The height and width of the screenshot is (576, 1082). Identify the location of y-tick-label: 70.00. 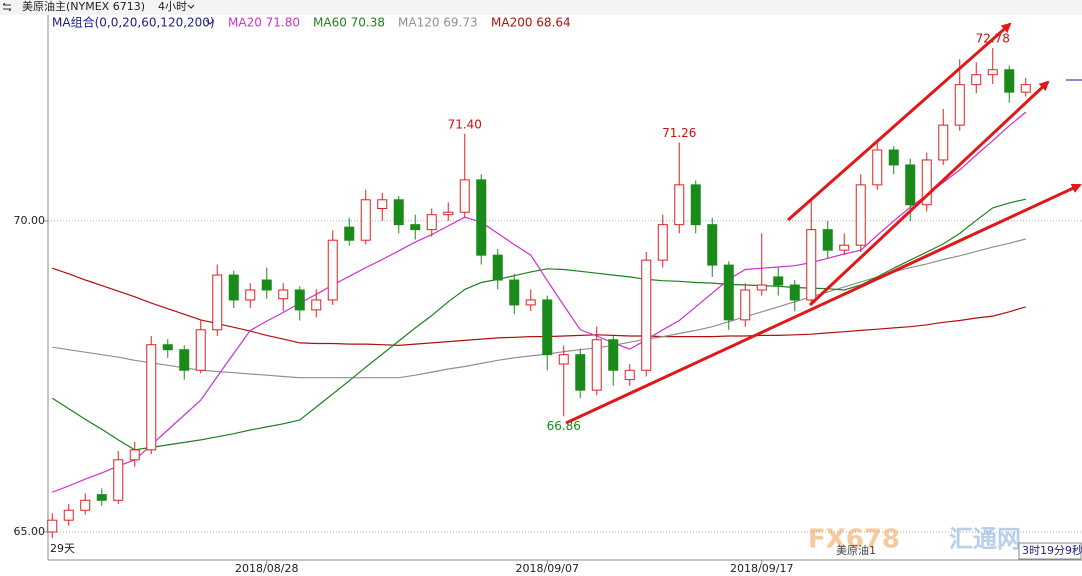
(30, 220).